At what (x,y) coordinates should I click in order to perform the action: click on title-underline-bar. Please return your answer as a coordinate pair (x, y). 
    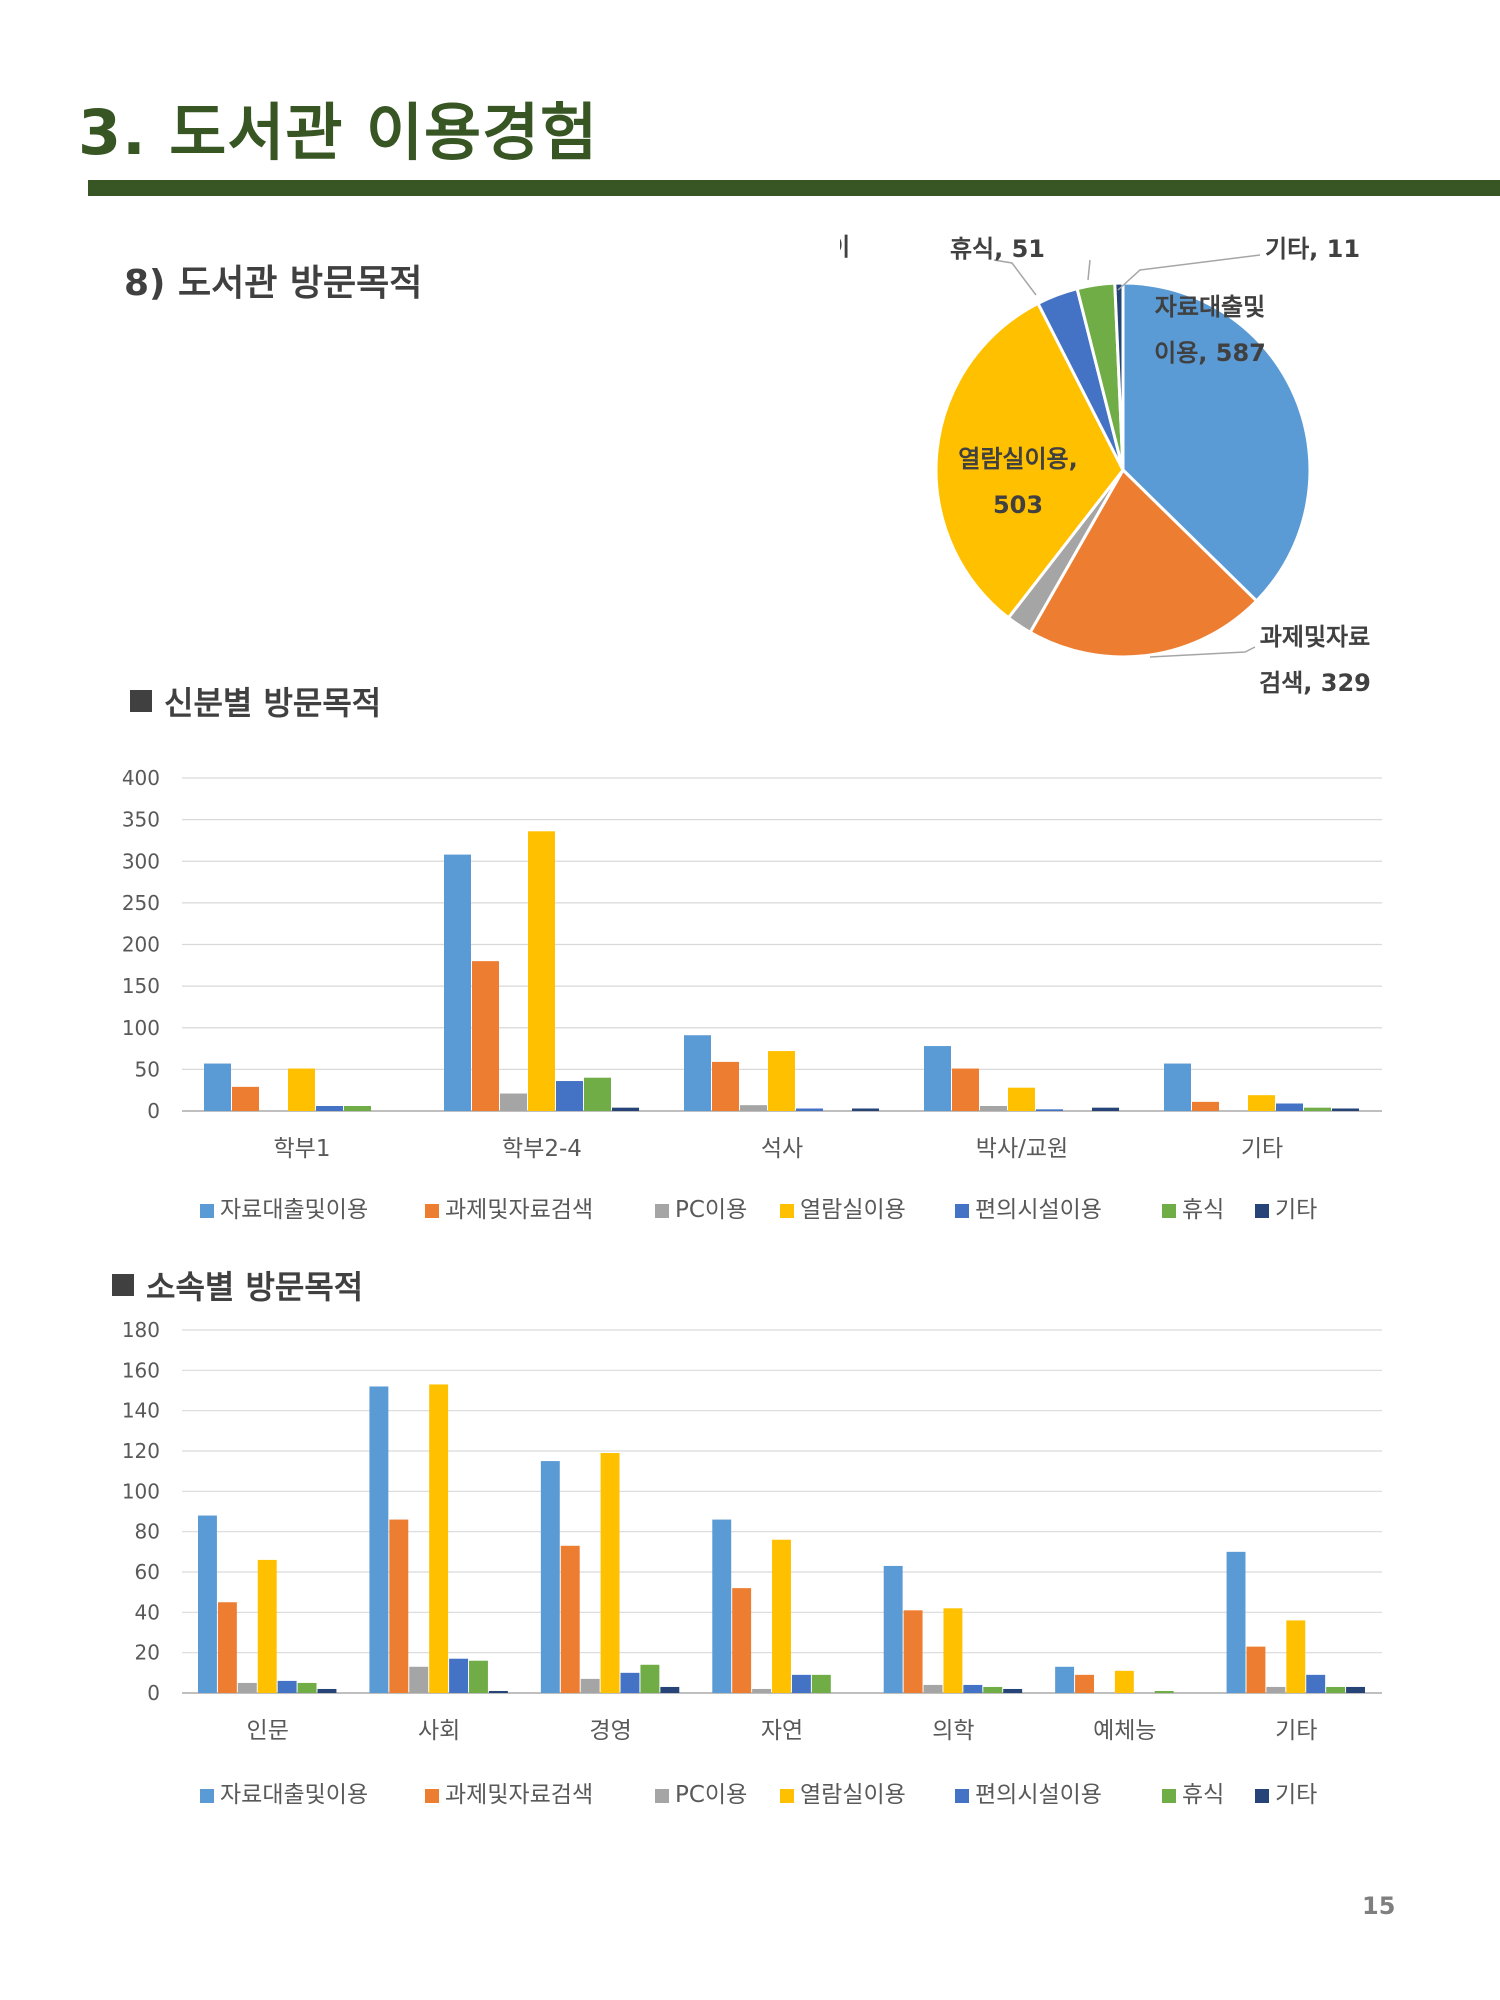
    Looking at the image, I should click on (794, 188).